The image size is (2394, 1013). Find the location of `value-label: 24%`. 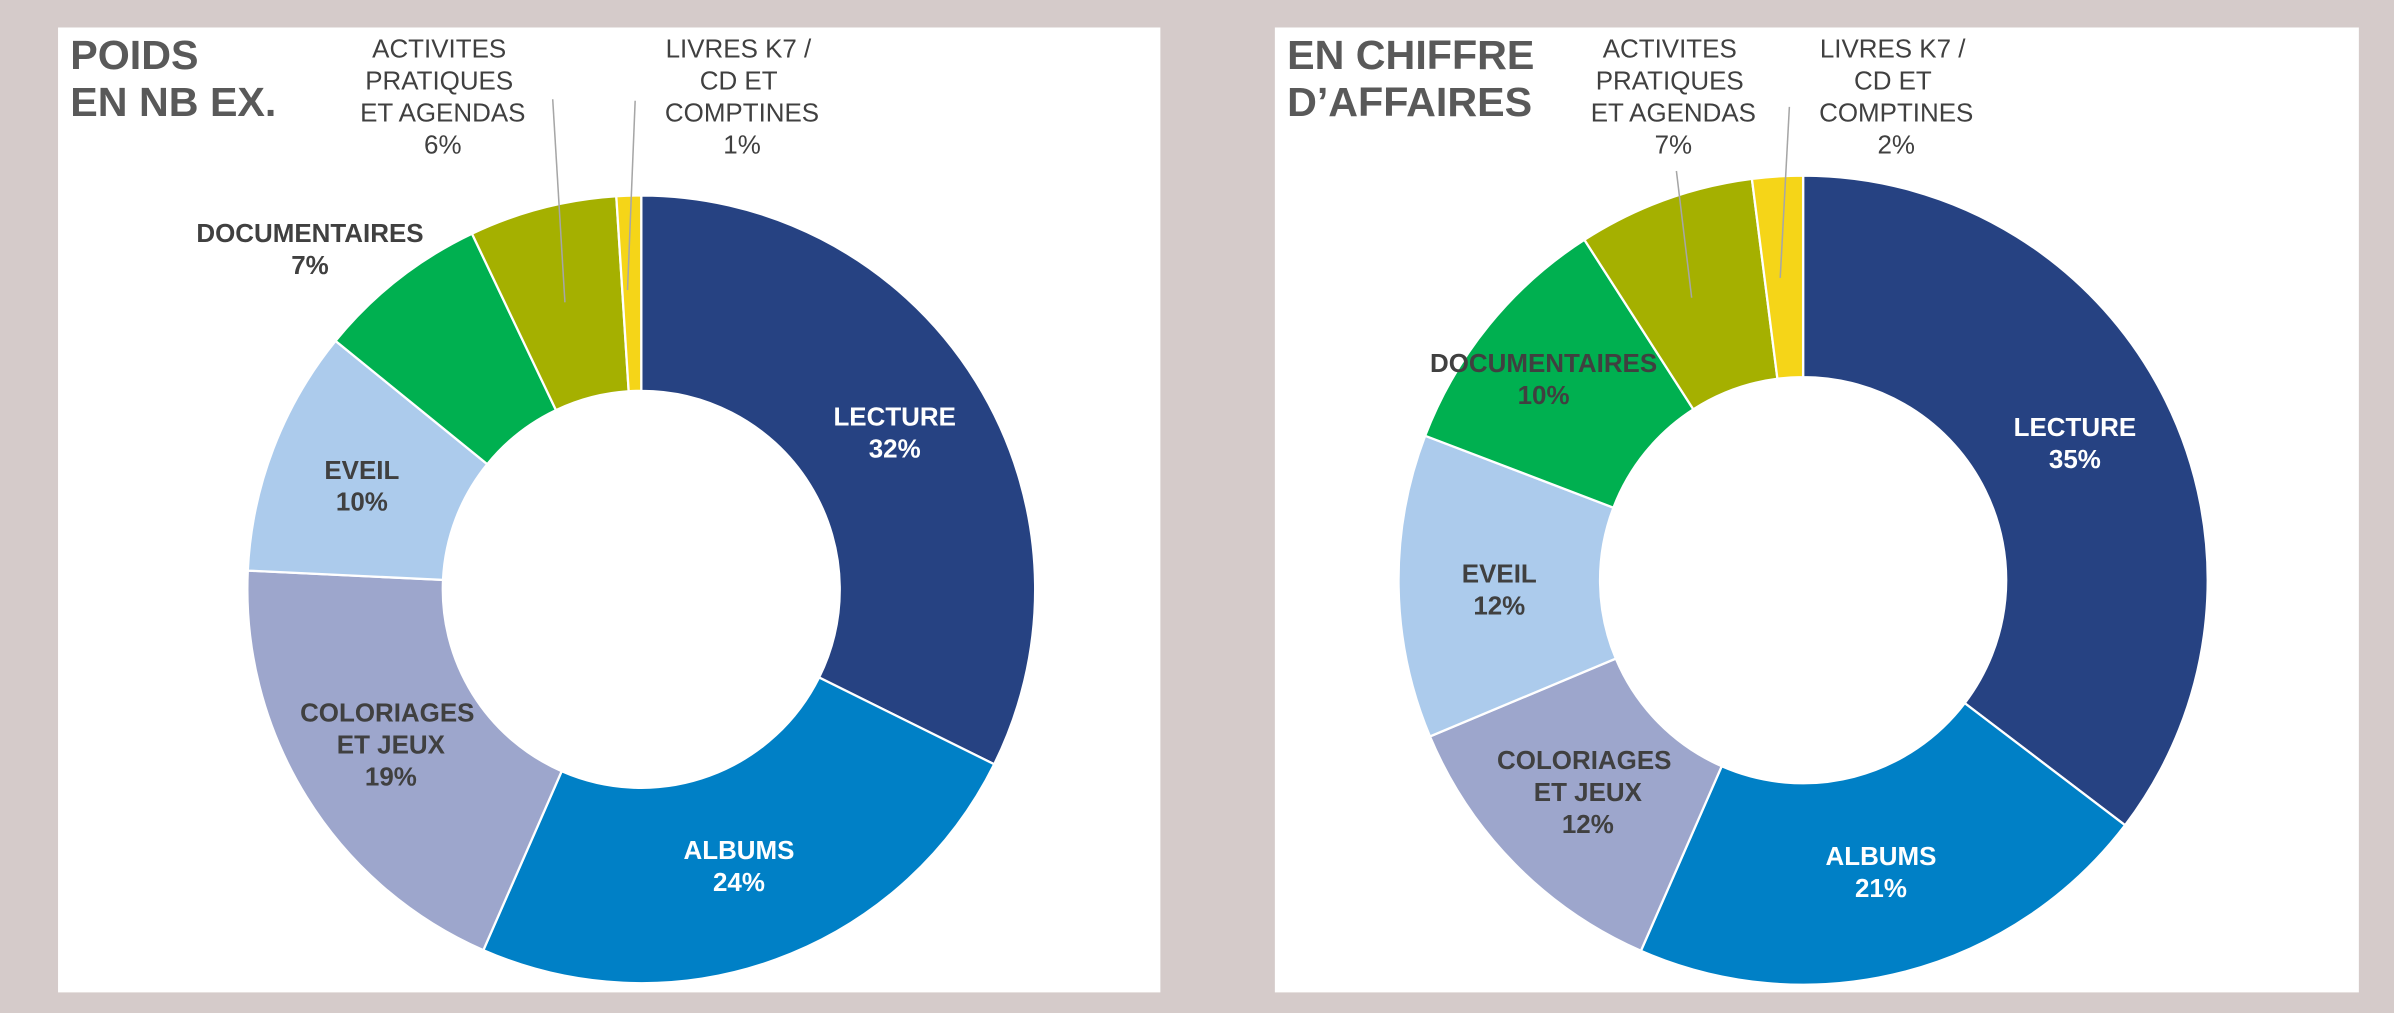

value-label: 24% is located at coordinates (739, 883).